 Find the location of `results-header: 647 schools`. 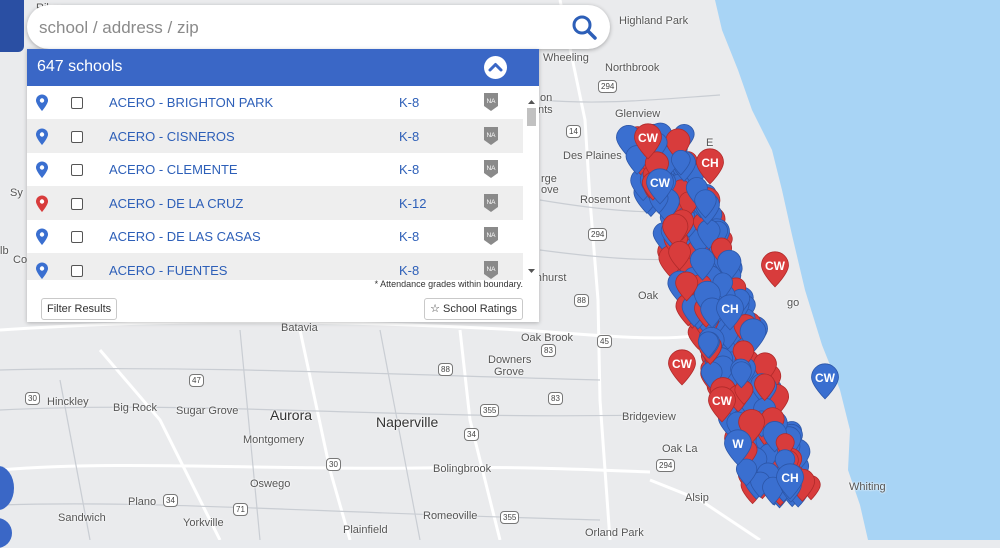

results-header: 647 schools is located at coordinates (283, 67).